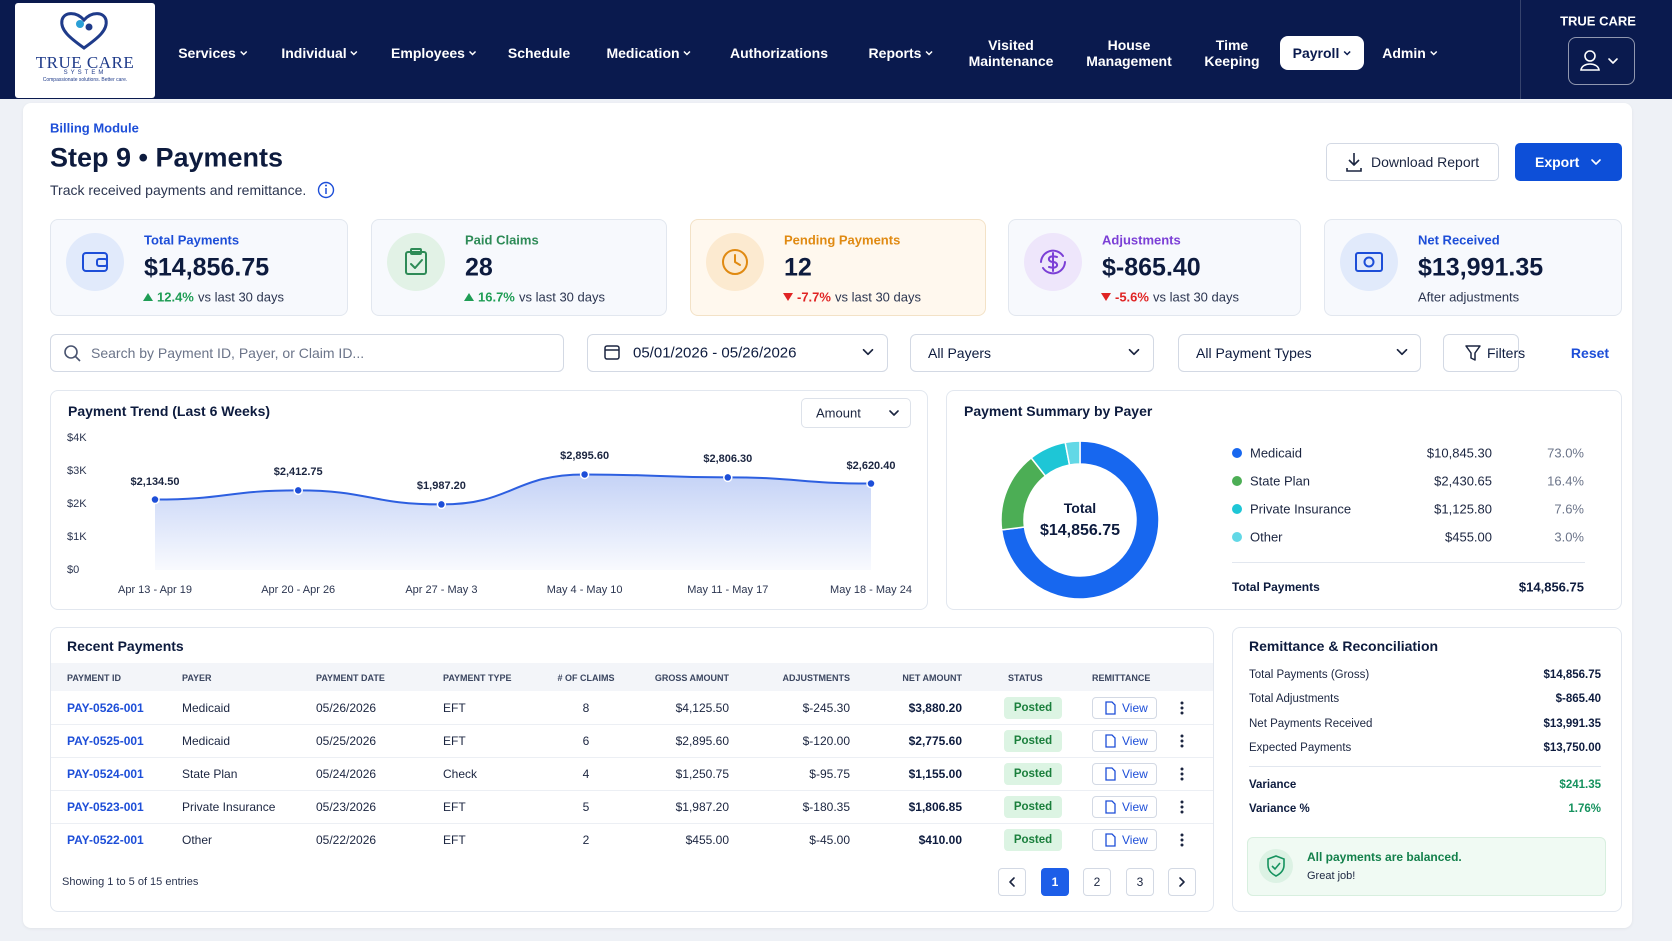 This screenshot has height=941, width=1672. I want to click on payment-type-value: All Payment Types, so click(1254, 353).